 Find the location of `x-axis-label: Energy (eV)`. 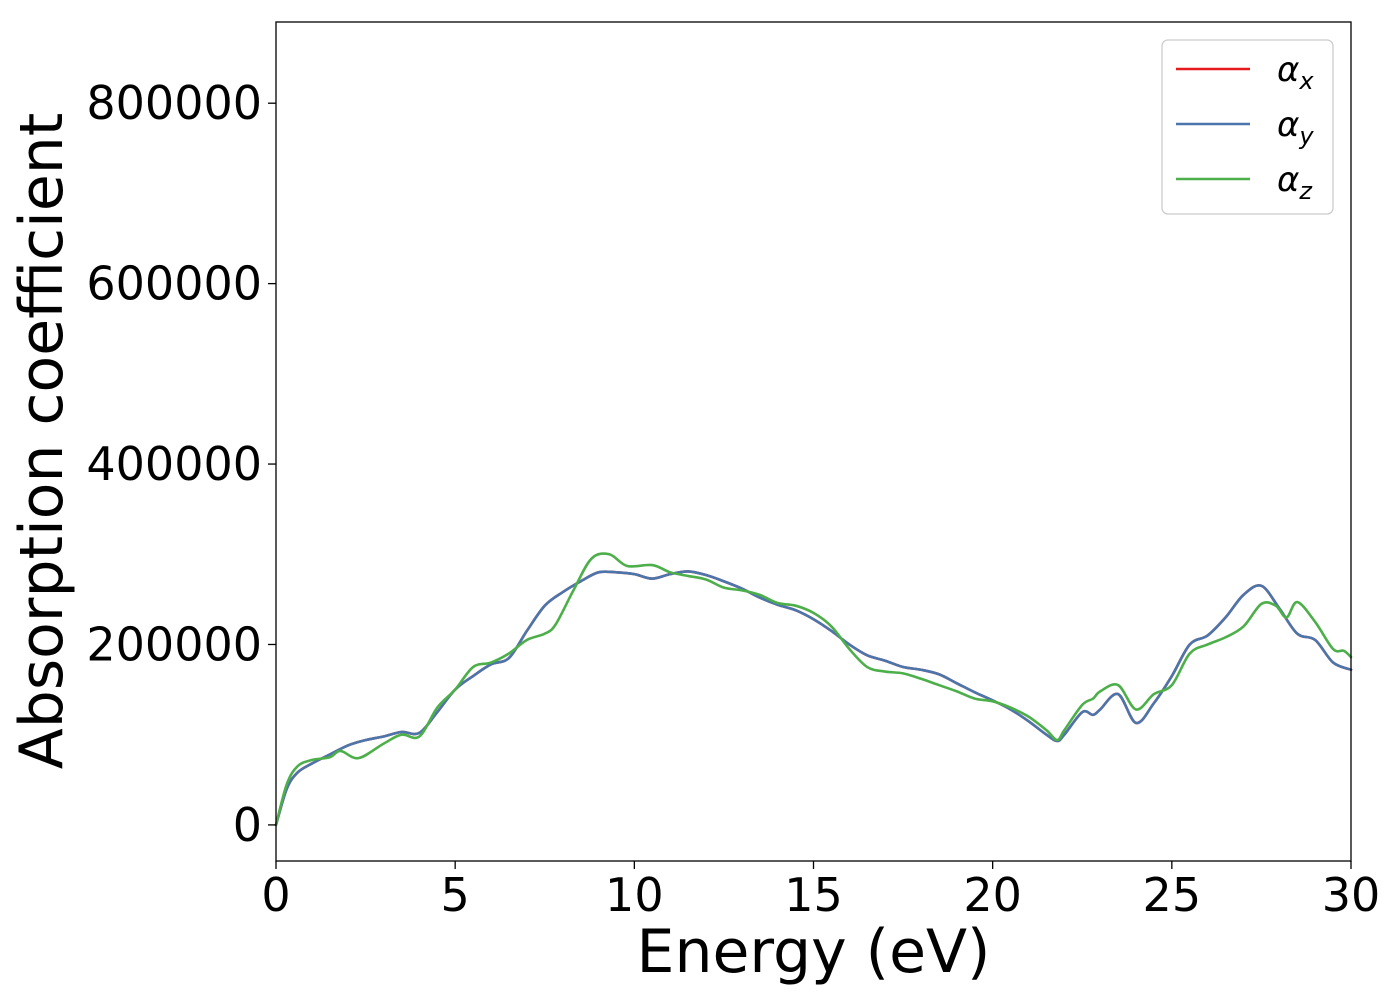

x-axis-label: Energy (eV) is located at coordinates (814, 952).